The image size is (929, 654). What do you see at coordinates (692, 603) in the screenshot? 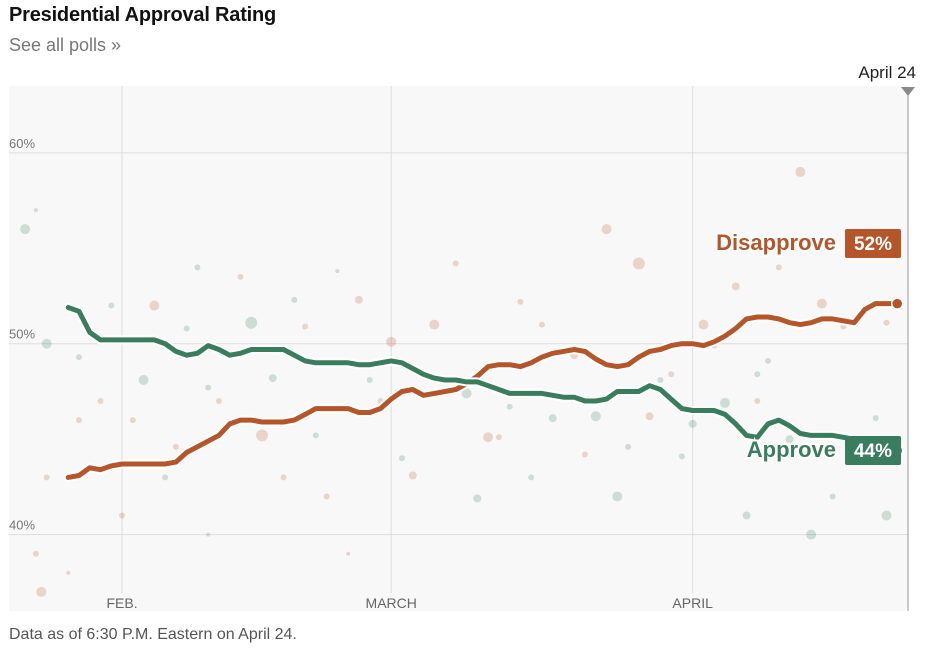
I see `x-tick-label: APRIL` at bounding box center [692, 603].